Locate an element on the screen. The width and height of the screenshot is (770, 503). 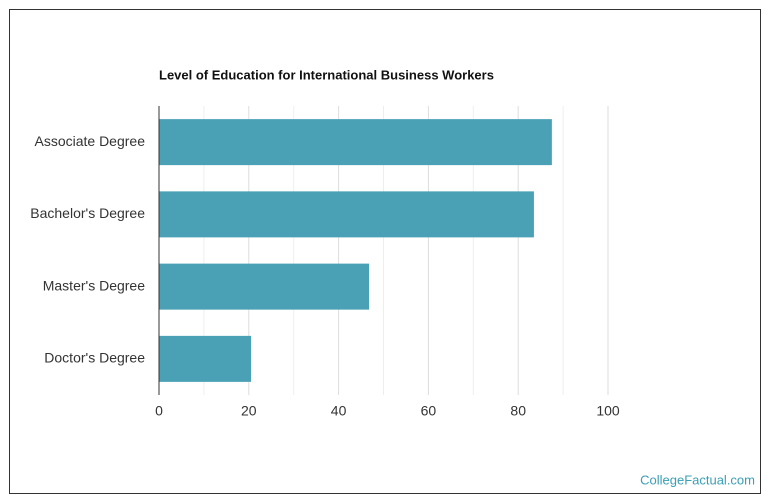
x-tick-label: 80 is located at coordinates (518, 411).